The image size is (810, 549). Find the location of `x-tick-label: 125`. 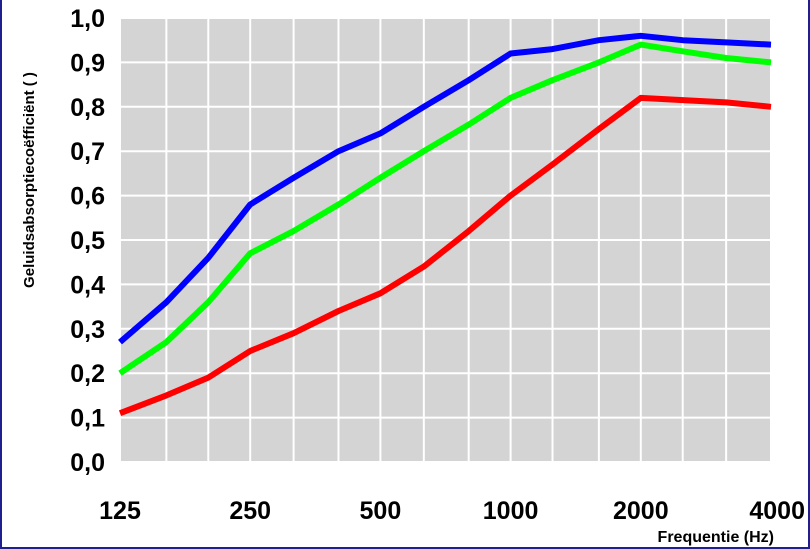

x-tick-label: 125 is located at coordinates (120, 511).